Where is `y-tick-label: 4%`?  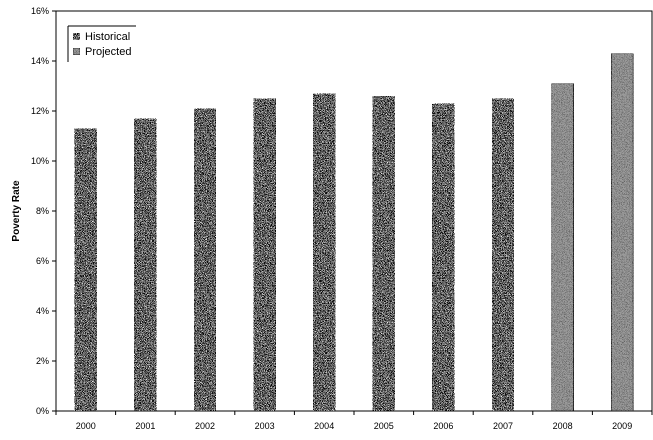
y-tick-label: 4% is located at coordinates (42, 311).